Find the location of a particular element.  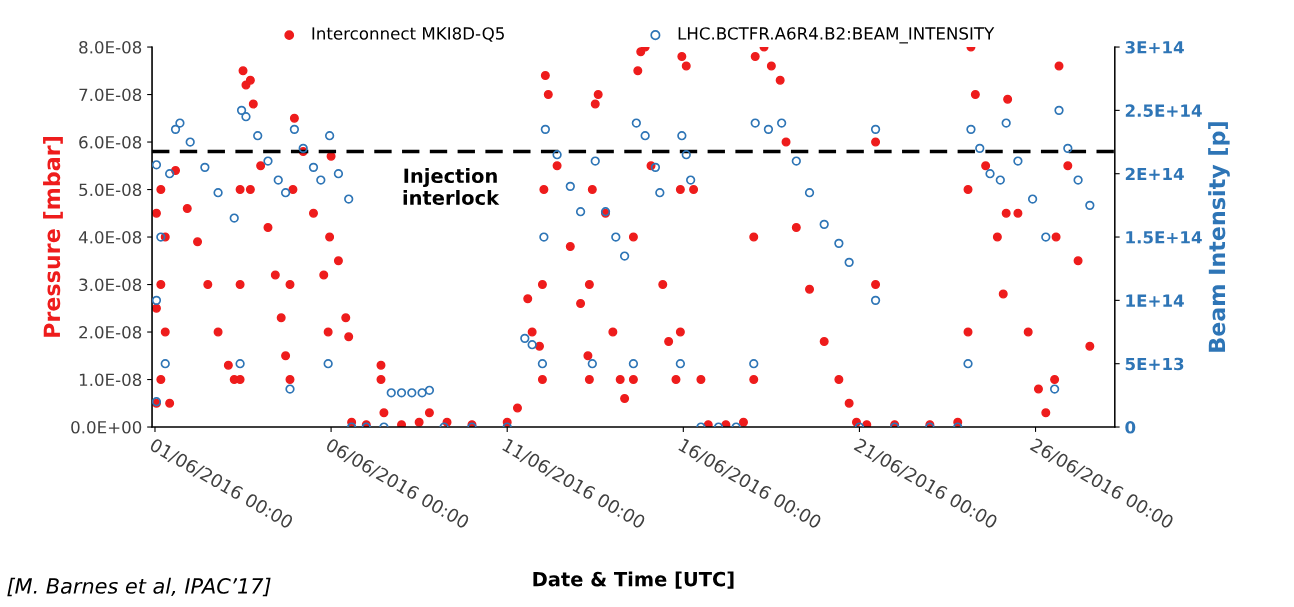

x-axis-title: Date & Time [UTC] is located at coordinates (633, 580).